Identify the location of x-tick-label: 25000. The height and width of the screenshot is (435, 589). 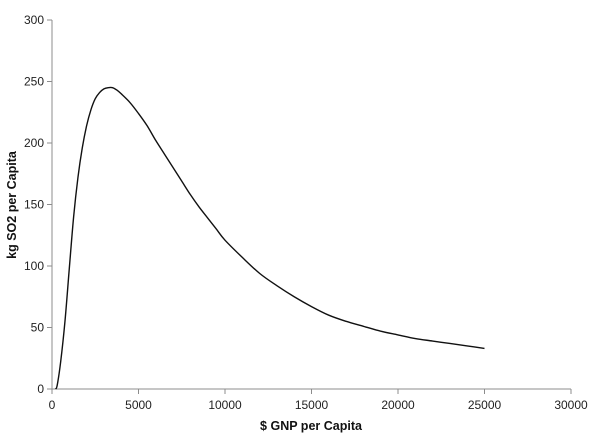
(485, 405).